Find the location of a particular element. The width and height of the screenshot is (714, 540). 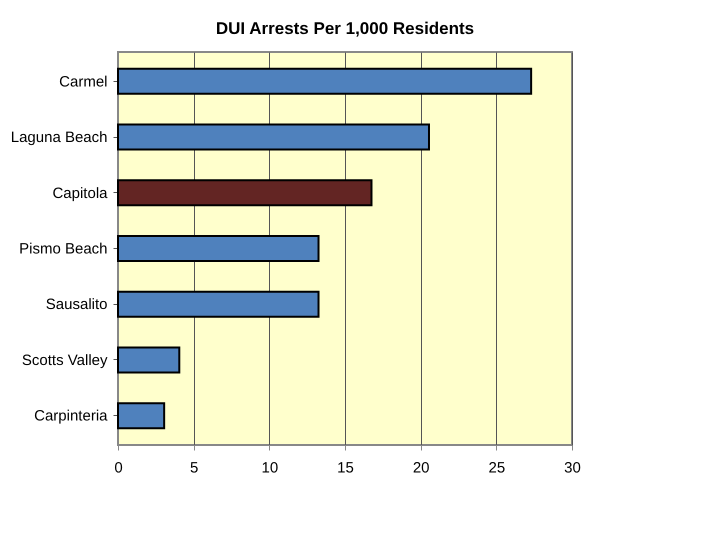

y-tick-label: Pismo Beach is located at coordinates (63, 249).